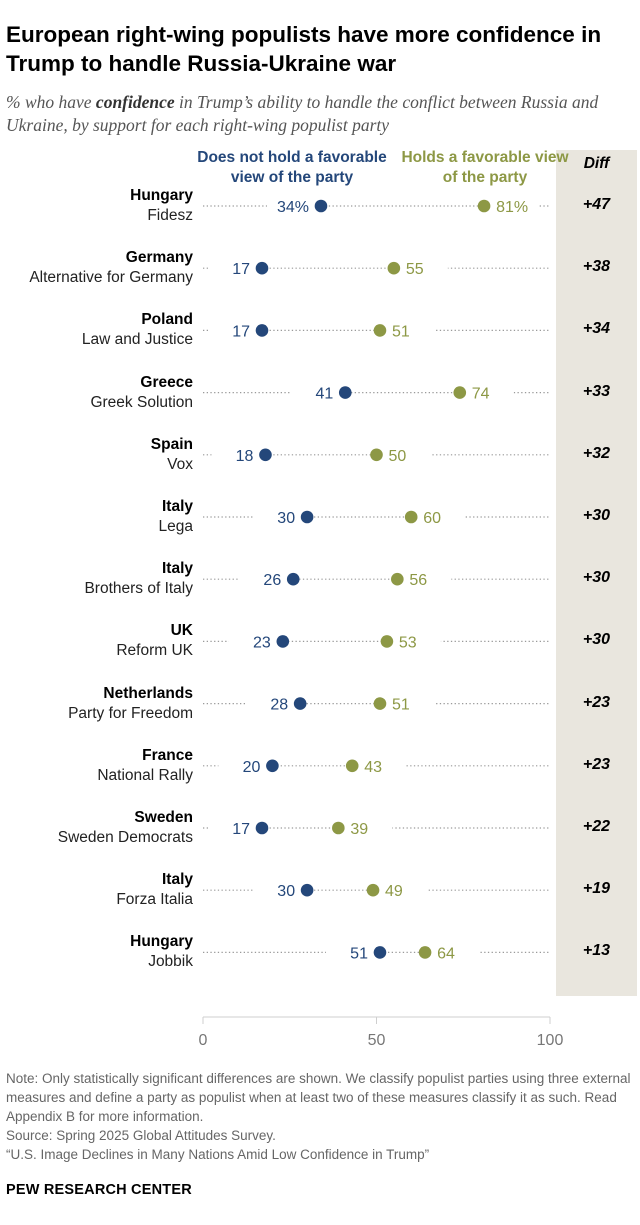  Describe the element at coordinates (181, 631) in the screenshot. I see `row-country: UK` at that location.